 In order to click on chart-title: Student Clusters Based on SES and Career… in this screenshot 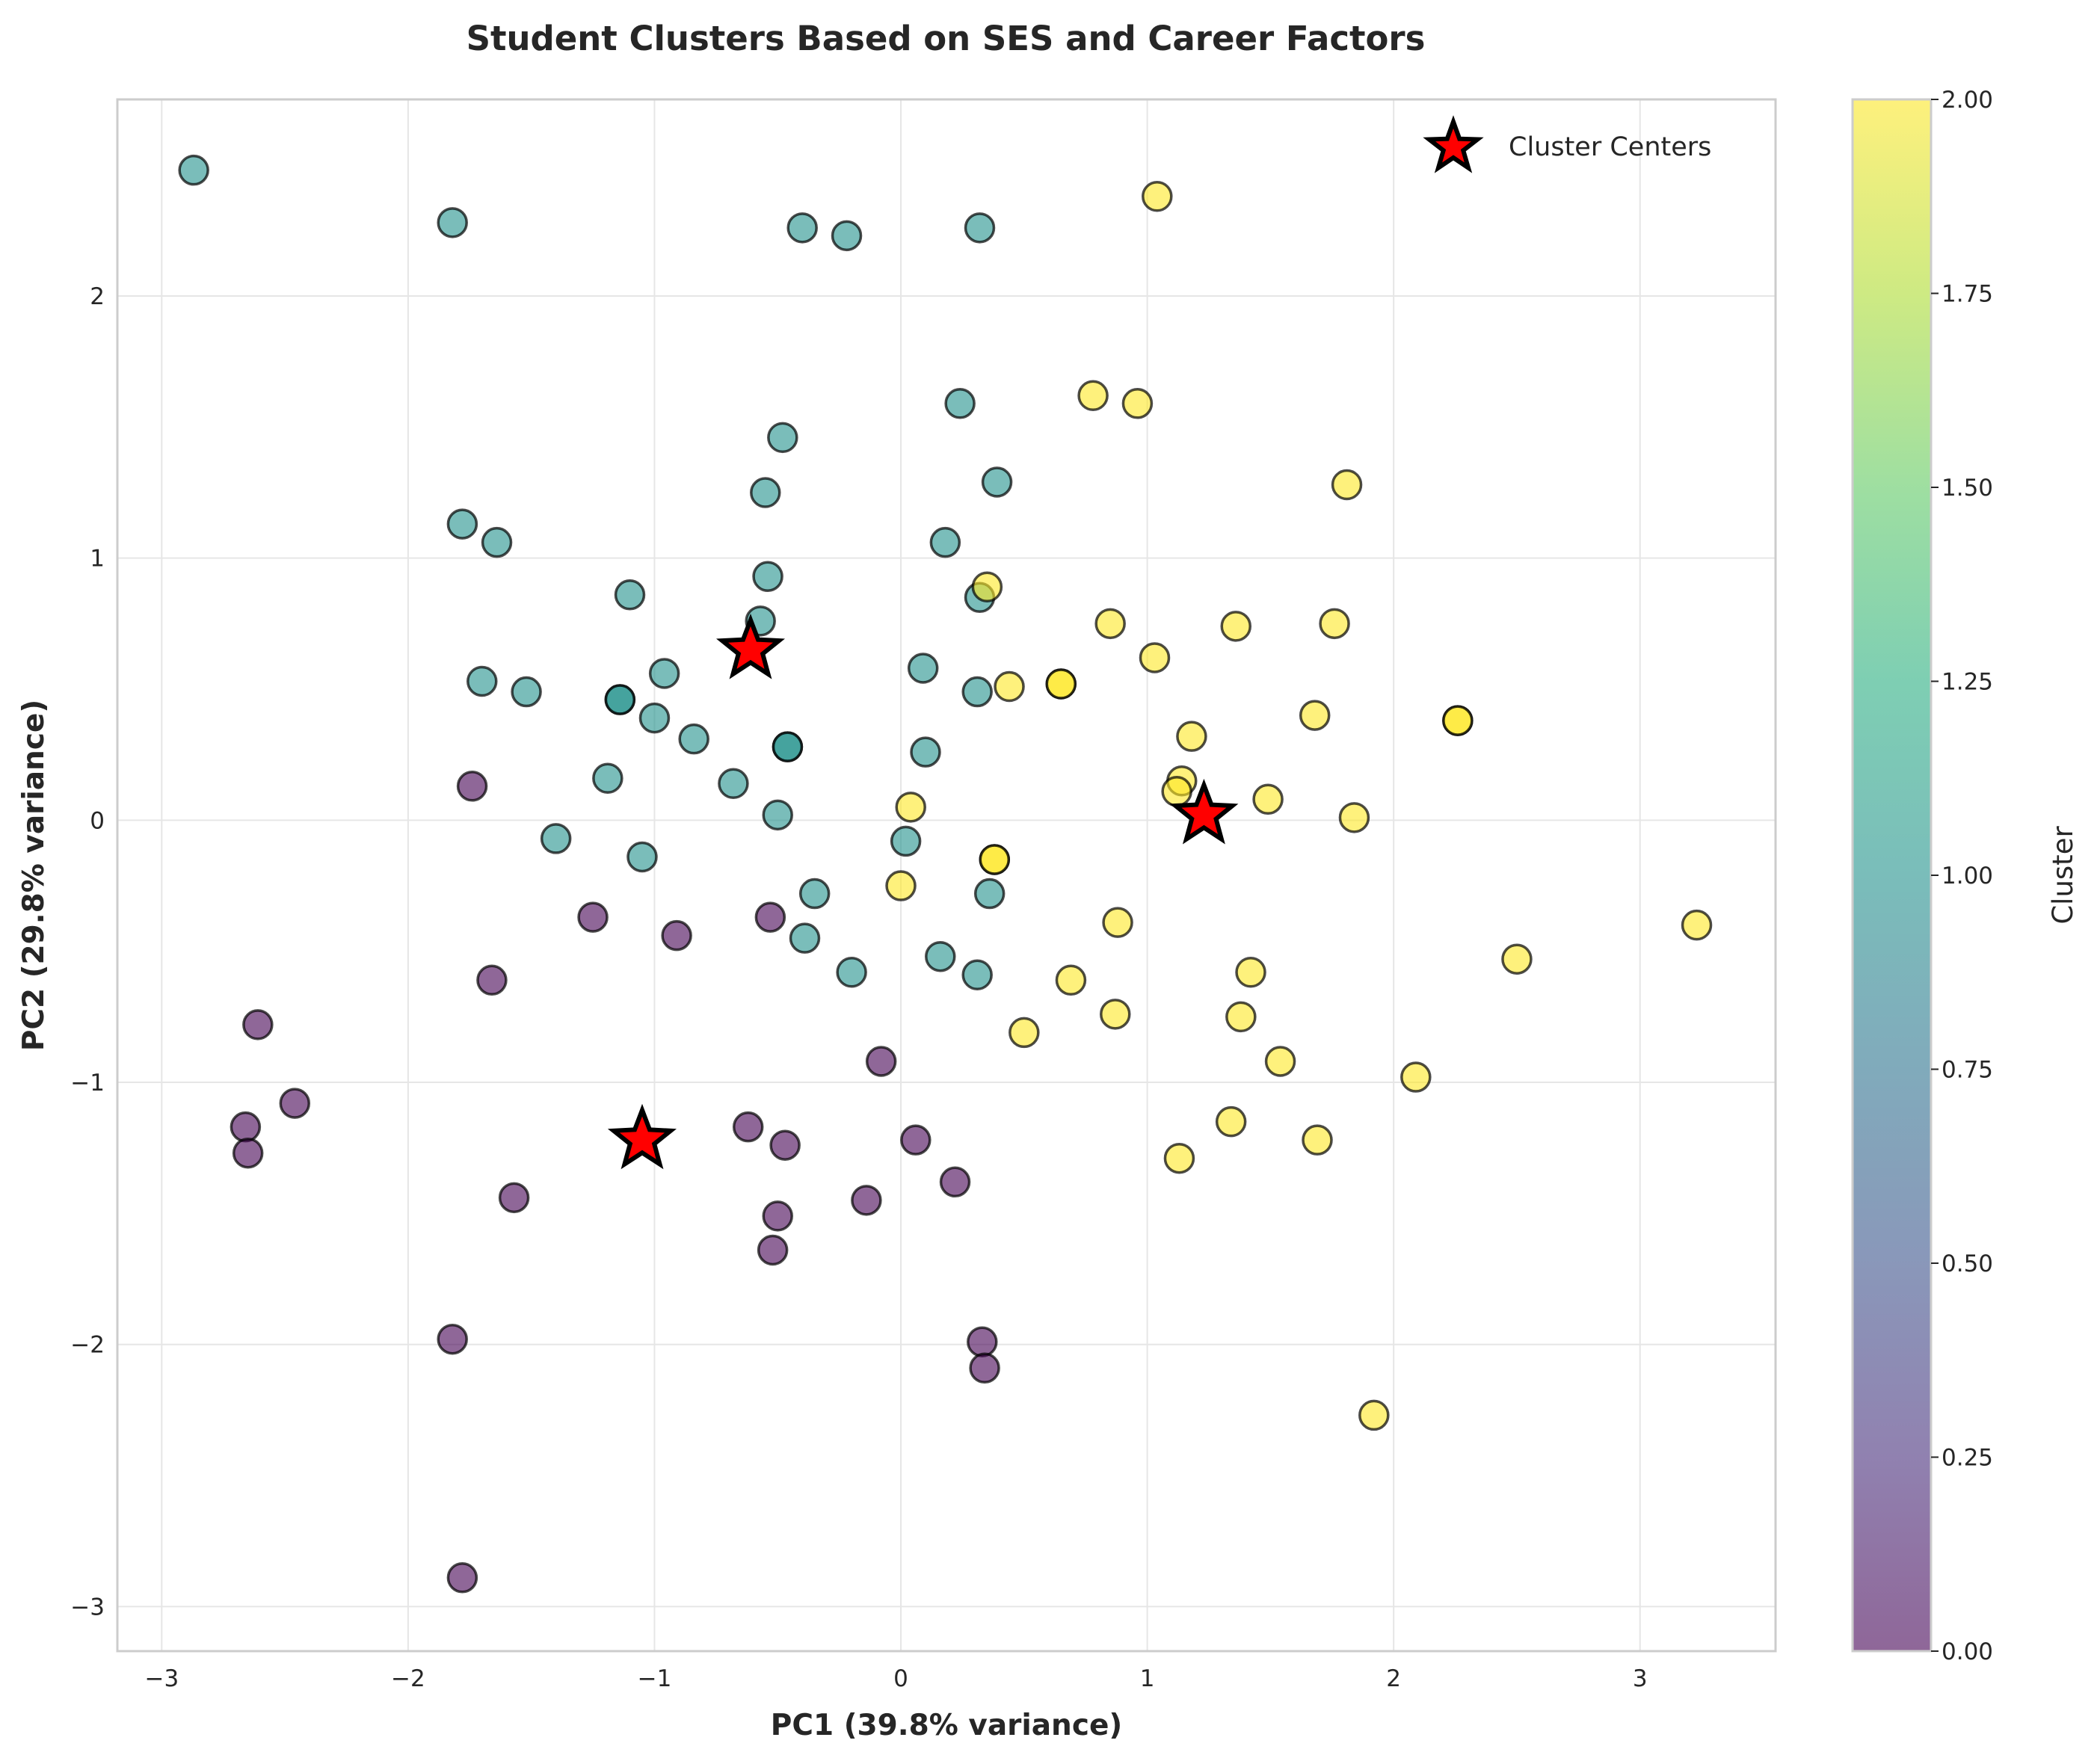, I will do `click(946, 38)`.